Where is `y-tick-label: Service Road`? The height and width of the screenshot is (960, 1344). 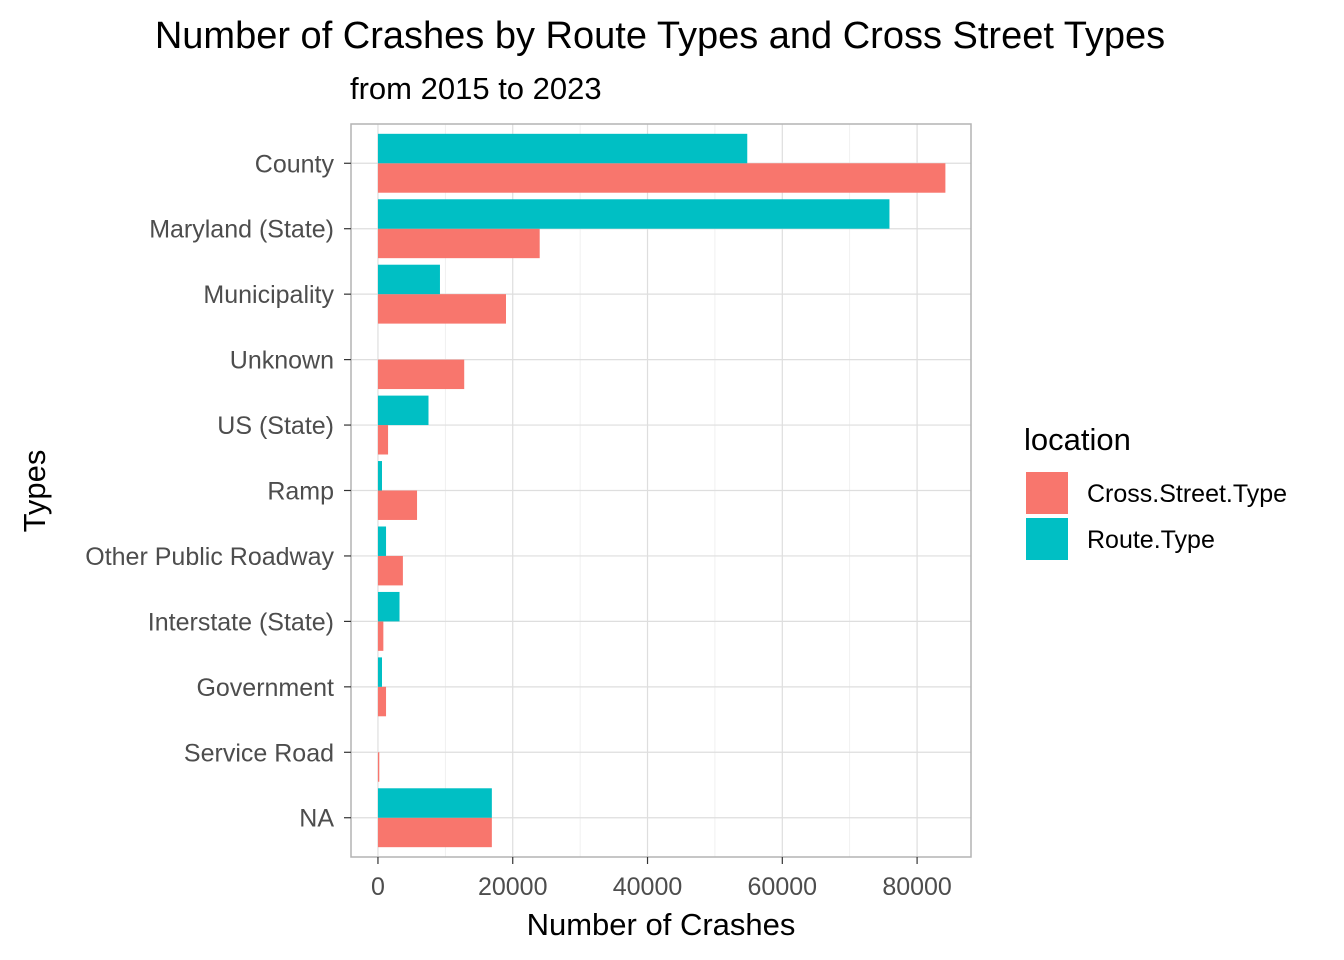 y-tick-label: Service Road is located at coordinates (259, 753).